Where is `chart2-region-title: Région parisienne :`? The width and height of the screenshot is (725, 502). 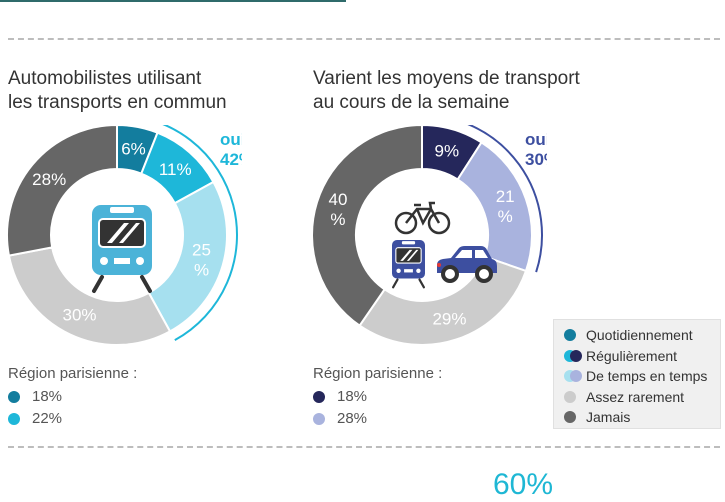
chart2-region-title: Région parisienne : is located at coordinates (378, 373).